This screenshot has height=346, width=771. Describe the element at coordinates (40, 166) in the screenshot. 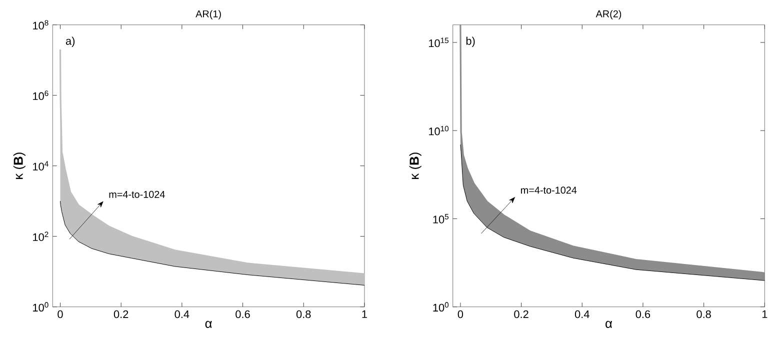

I see `y-tick-label: 10$^{4}$` at that location.